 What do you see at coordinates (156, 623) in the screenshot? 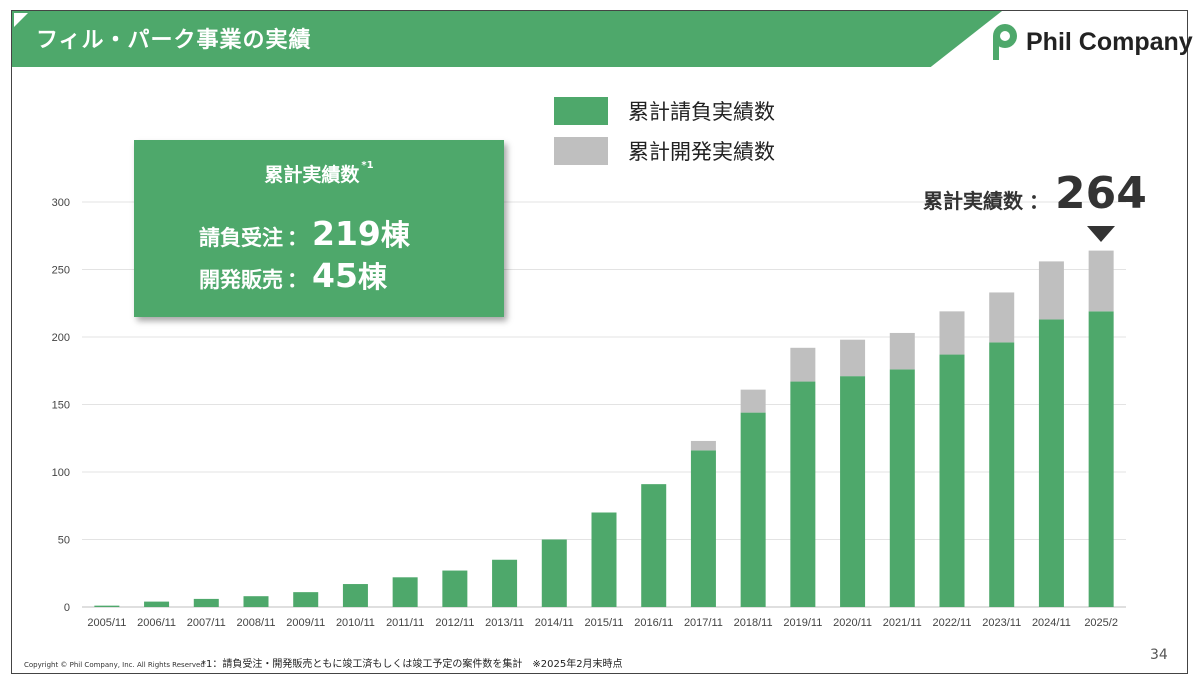
I see `x-tick-label: 2006/11` at bounding box center [156, 623].